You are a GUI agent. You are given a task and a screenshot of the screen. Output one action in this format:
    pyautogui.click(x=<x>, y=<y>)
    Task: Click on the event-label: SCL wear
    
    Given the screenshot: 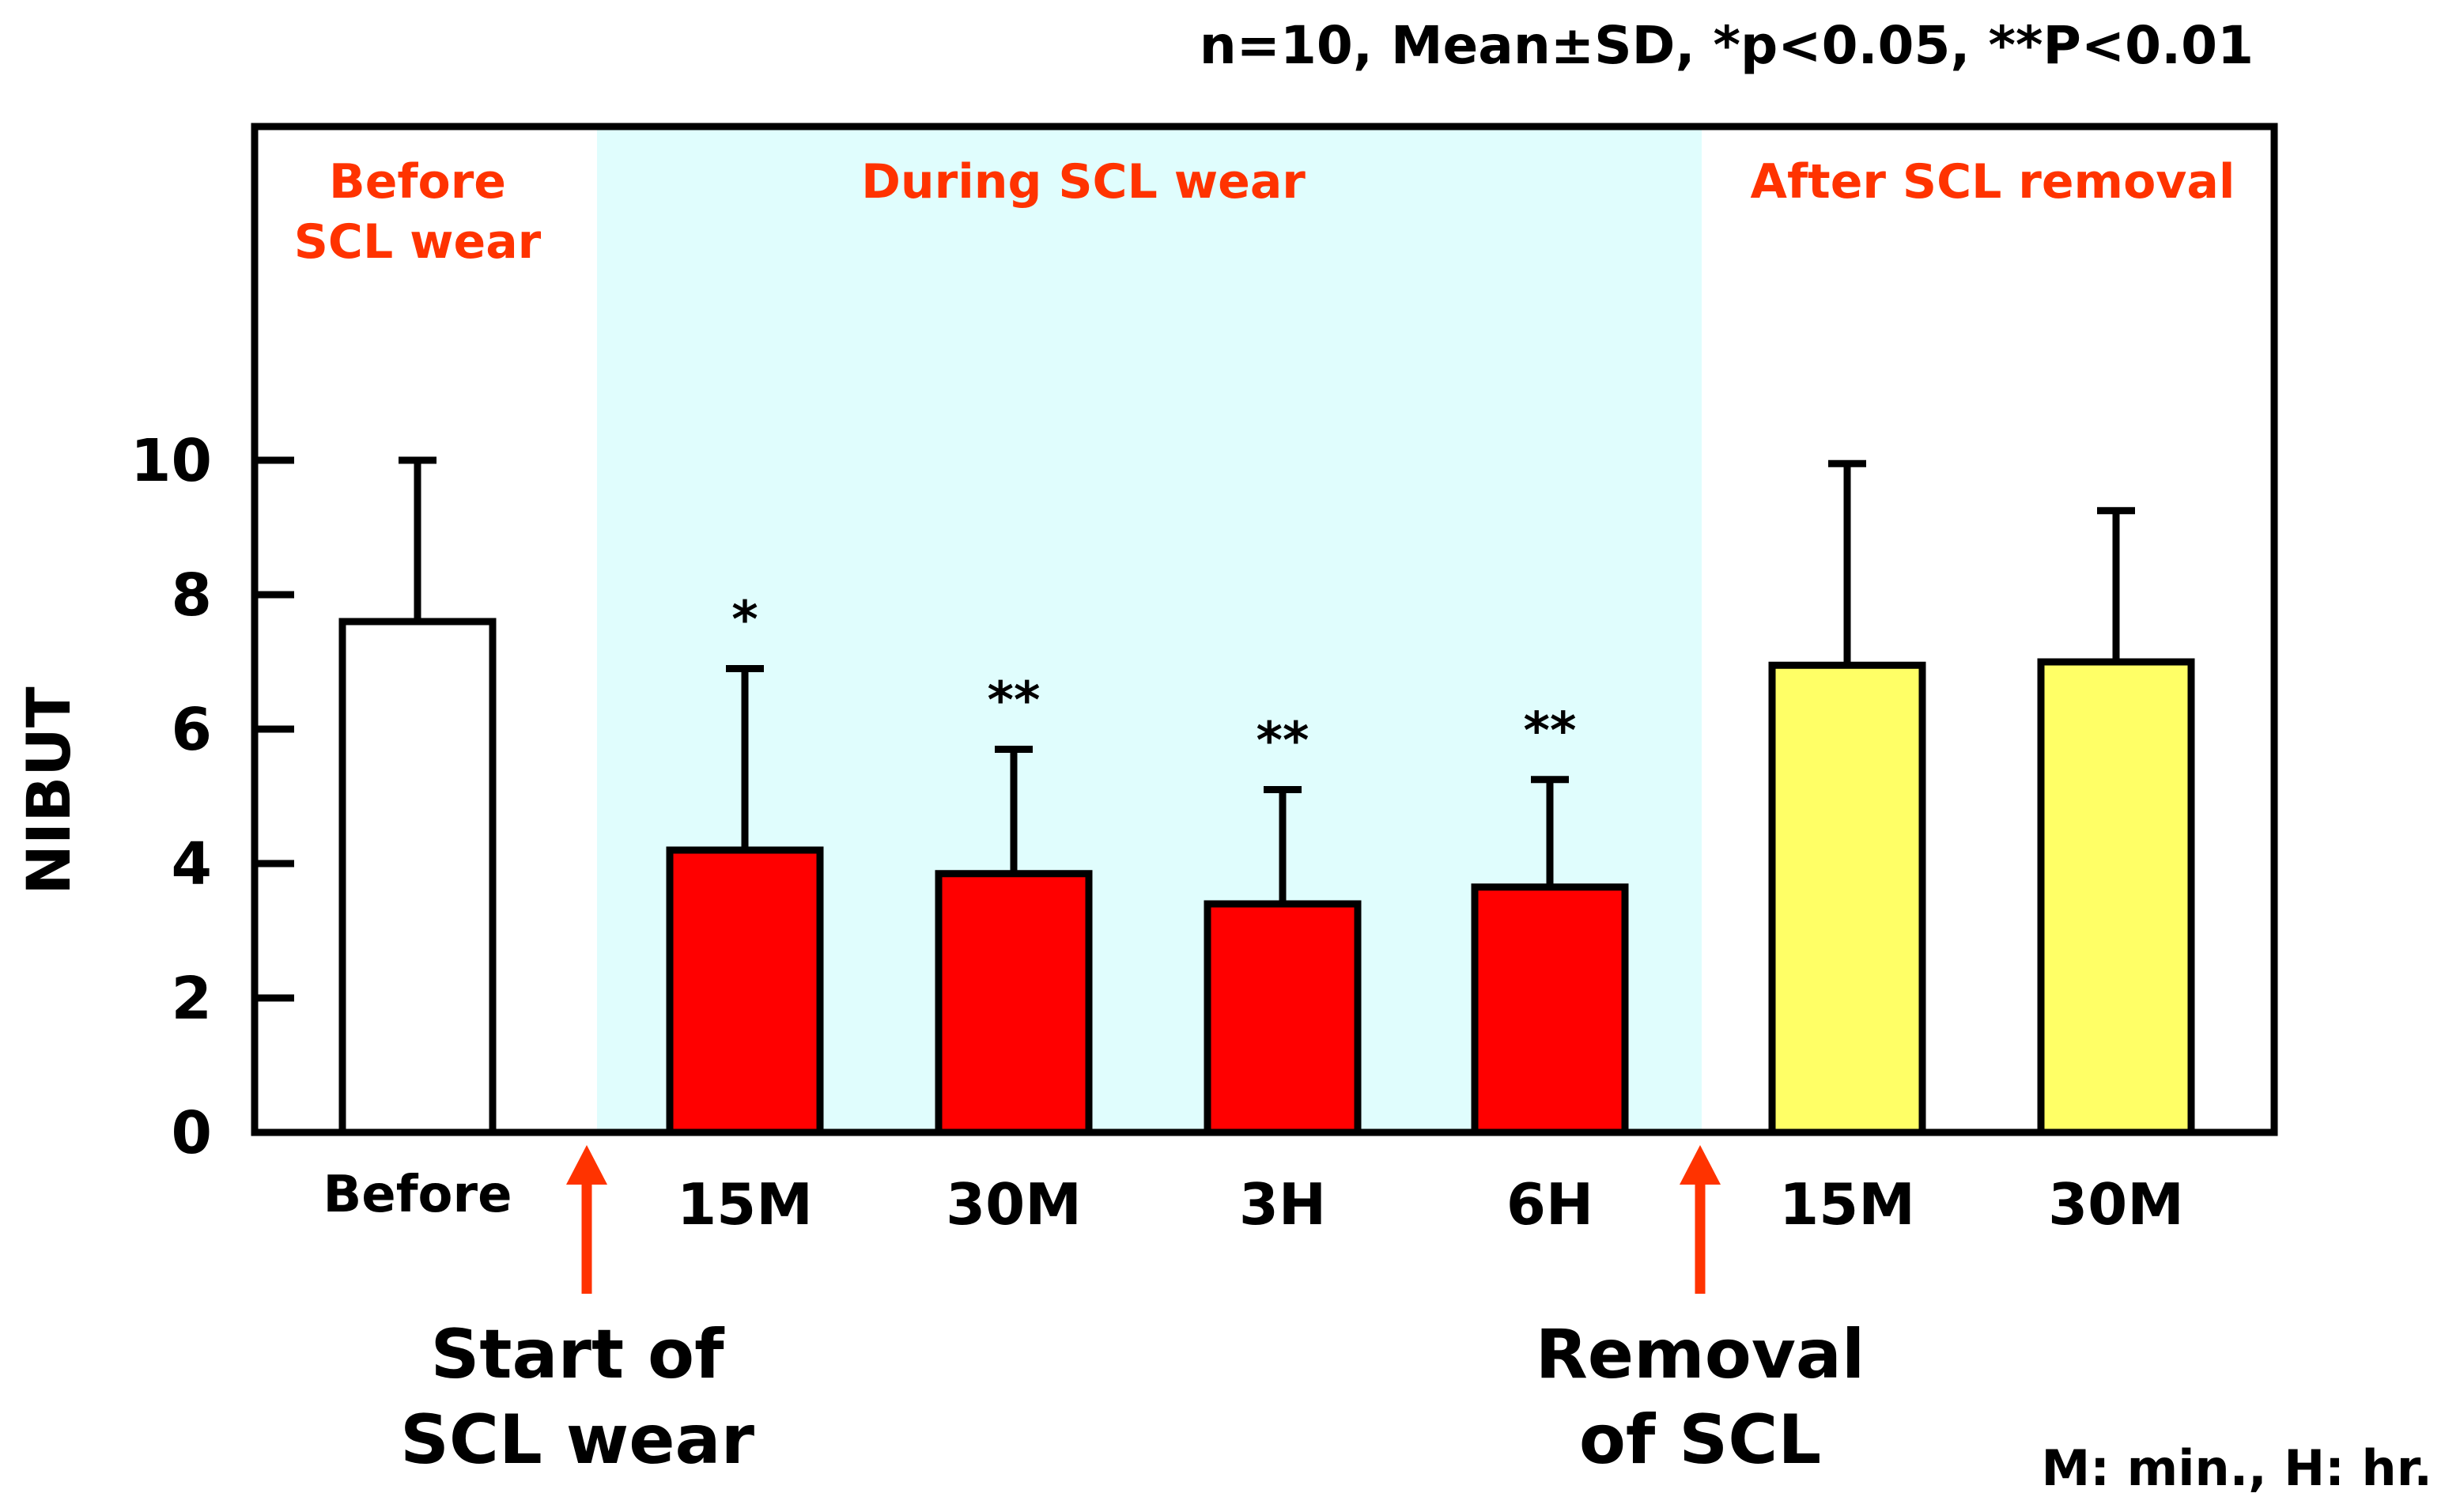 What is the action you would take?
    pyautogui.click(x=577, y=1440)
    